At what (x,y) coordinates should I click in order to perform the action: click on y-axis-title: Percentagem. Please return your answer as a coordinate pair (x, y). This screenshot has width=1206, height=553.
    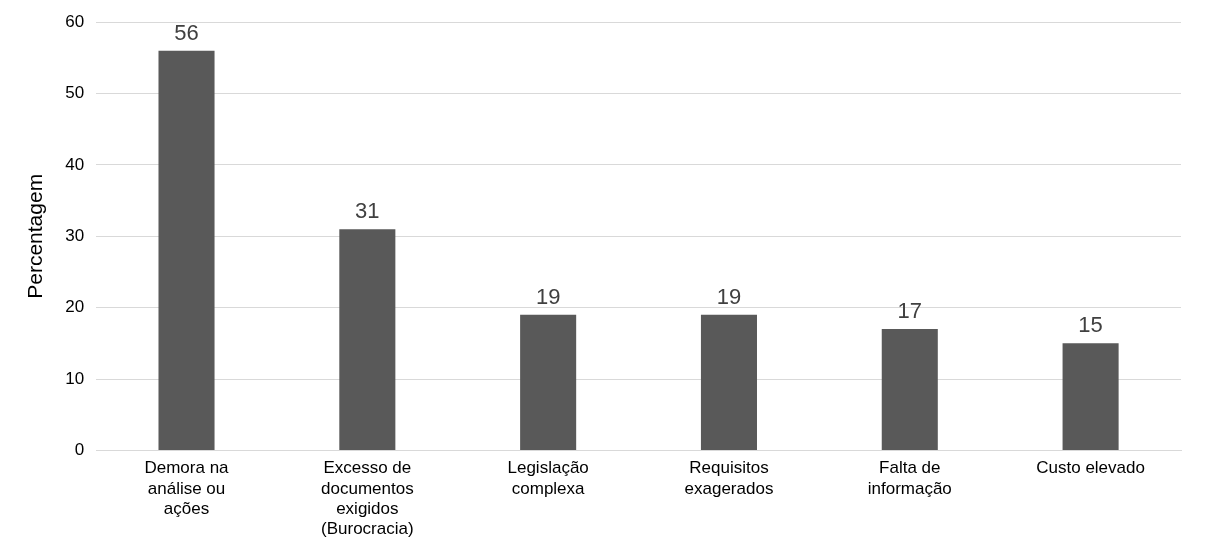
    Looking at the image, I should click on (35, 236).